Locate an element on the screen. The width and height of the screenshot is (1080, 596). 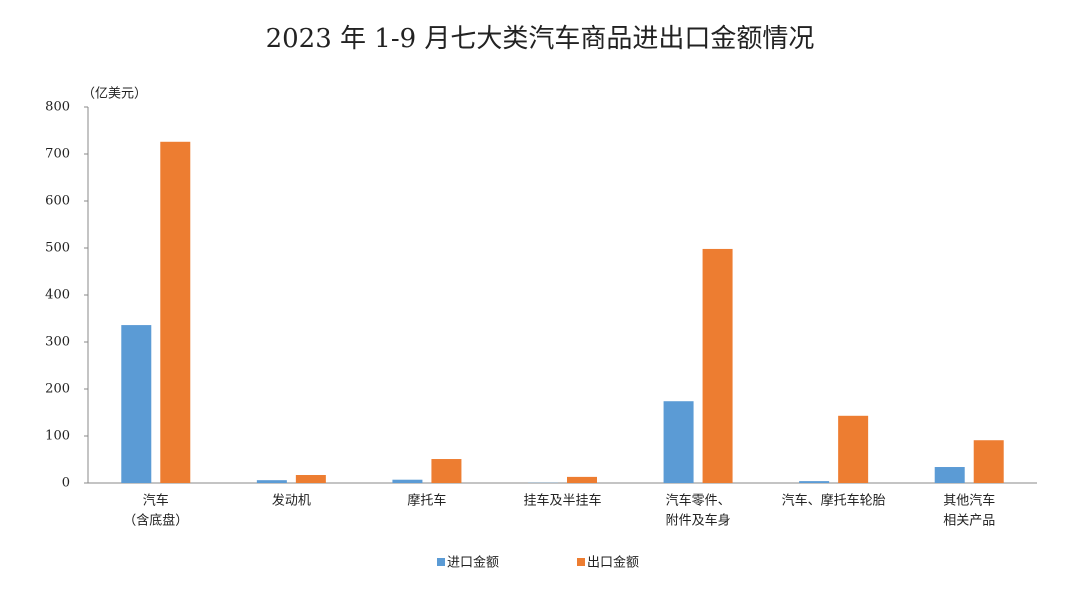
y-tick-label: 200 is located at coordinates (57, 389).